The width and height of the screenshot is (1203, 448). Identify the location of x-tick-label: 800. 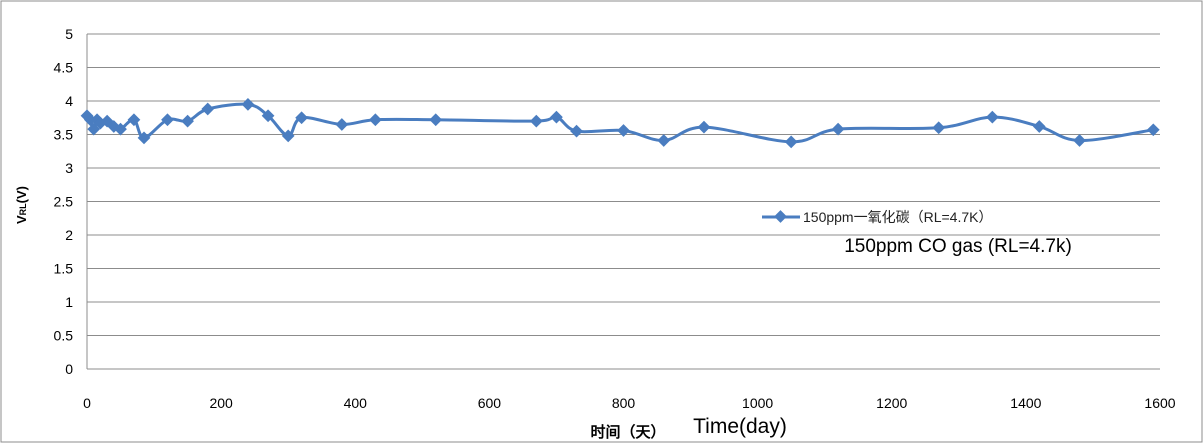
(624, 403).